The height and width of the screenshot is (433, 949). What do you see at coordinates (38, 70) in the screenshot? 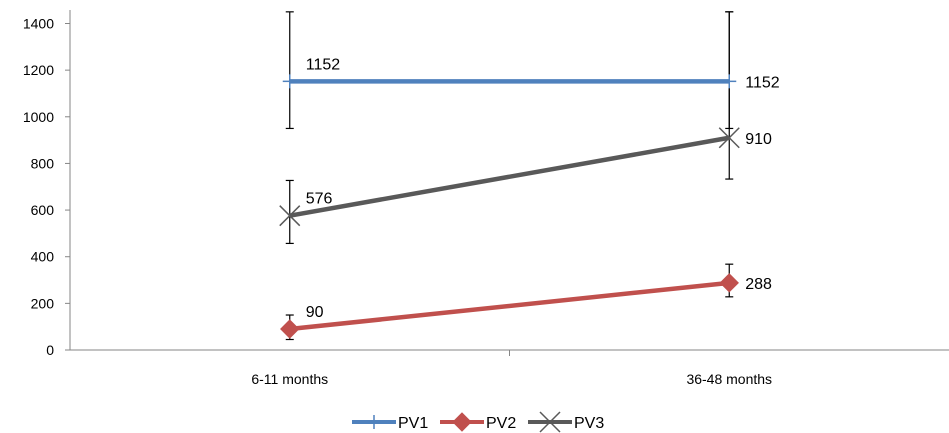
I see `y-tick-label: 1200` at bounding box center [38, 70].